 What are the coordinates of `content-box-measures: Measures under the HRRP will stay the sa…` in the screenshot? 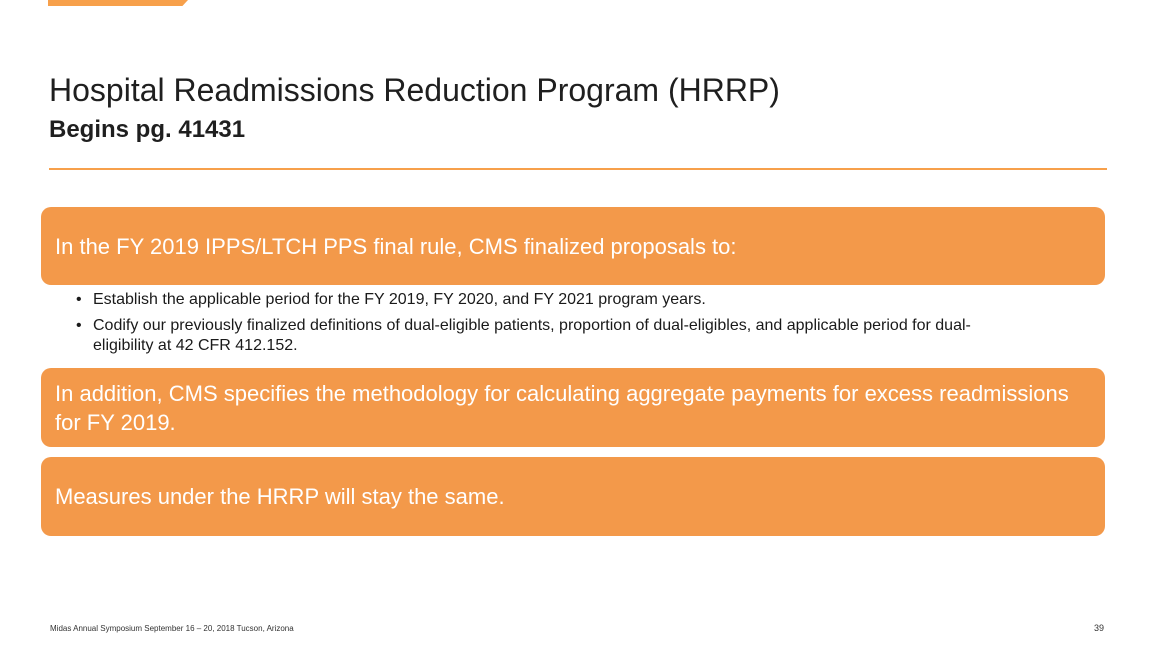 It's located at (573, 496).